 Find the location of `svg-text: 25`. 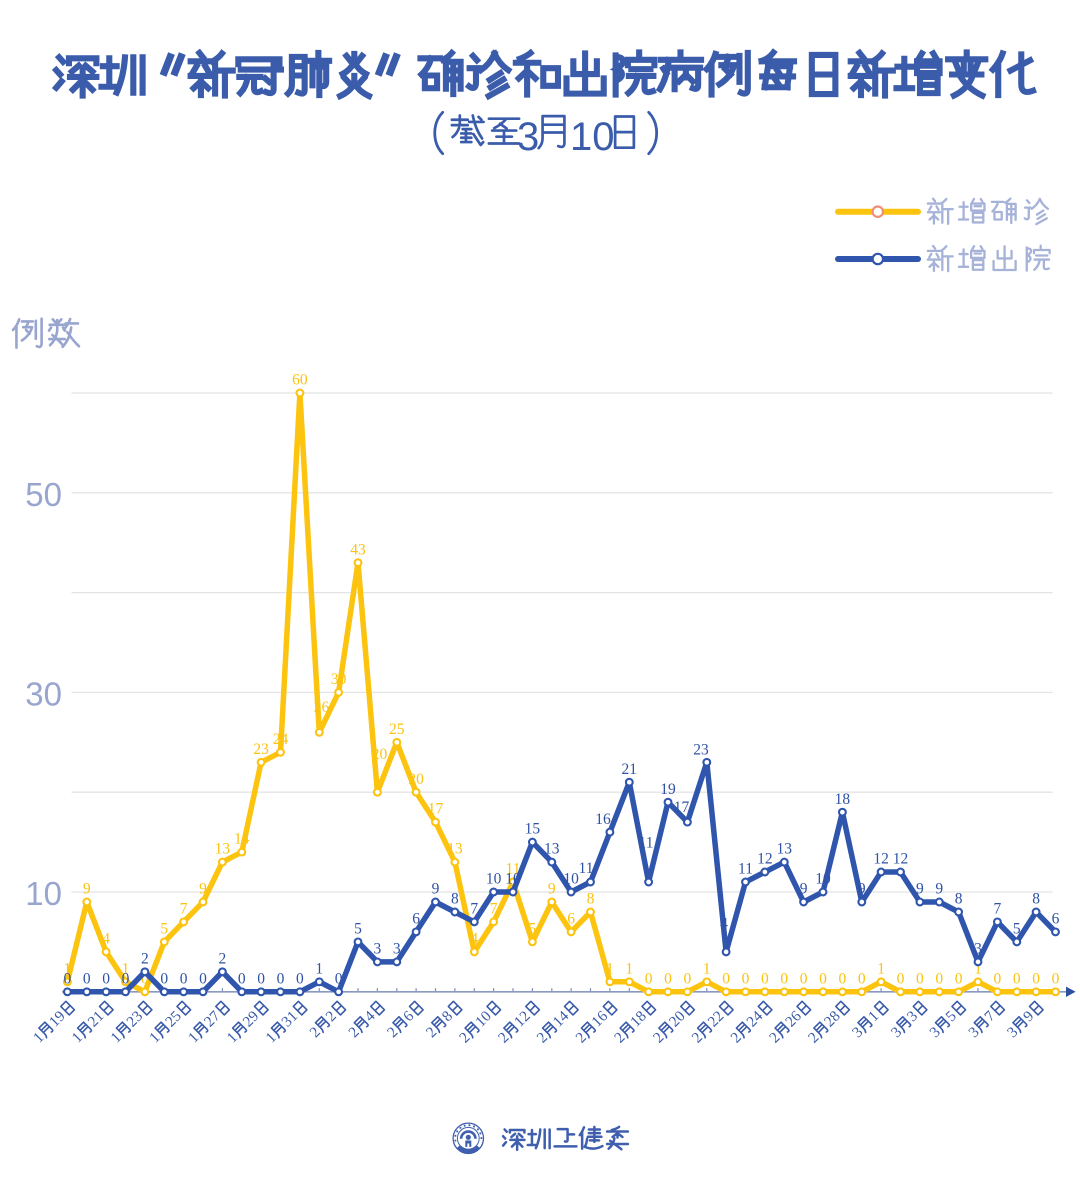

svg-text: 25 is located at coordinates (397, 729).